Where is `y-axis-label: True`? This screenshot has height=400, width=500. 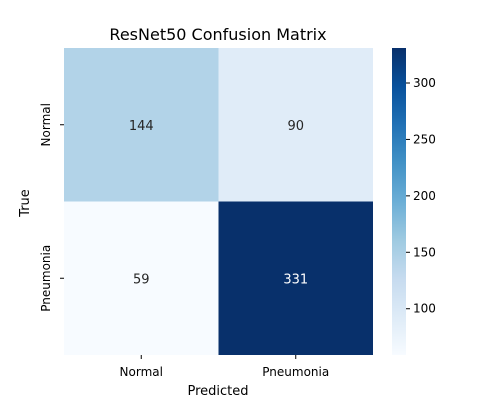 y-axis-label: True is located at coordinates (25, 203).